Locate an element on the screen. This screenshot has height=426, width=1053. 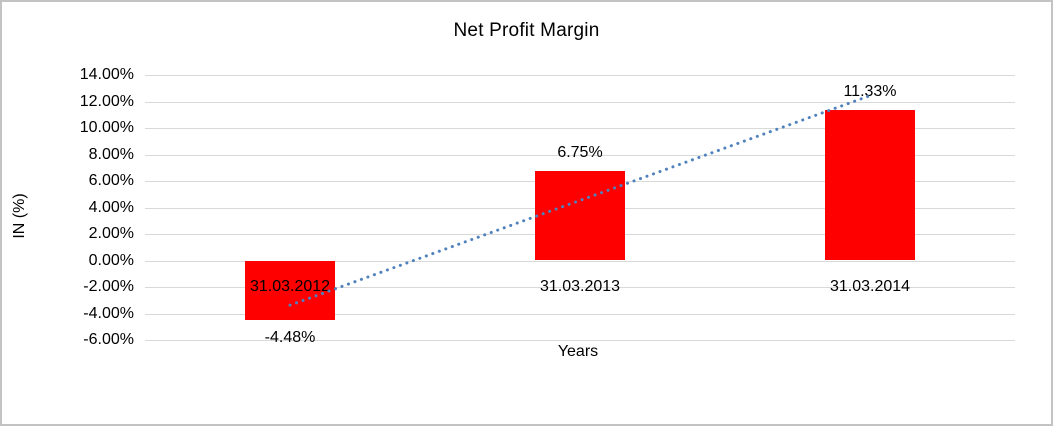
y-axis-tick-label: 2.00% is located at coordinates (111, 233).